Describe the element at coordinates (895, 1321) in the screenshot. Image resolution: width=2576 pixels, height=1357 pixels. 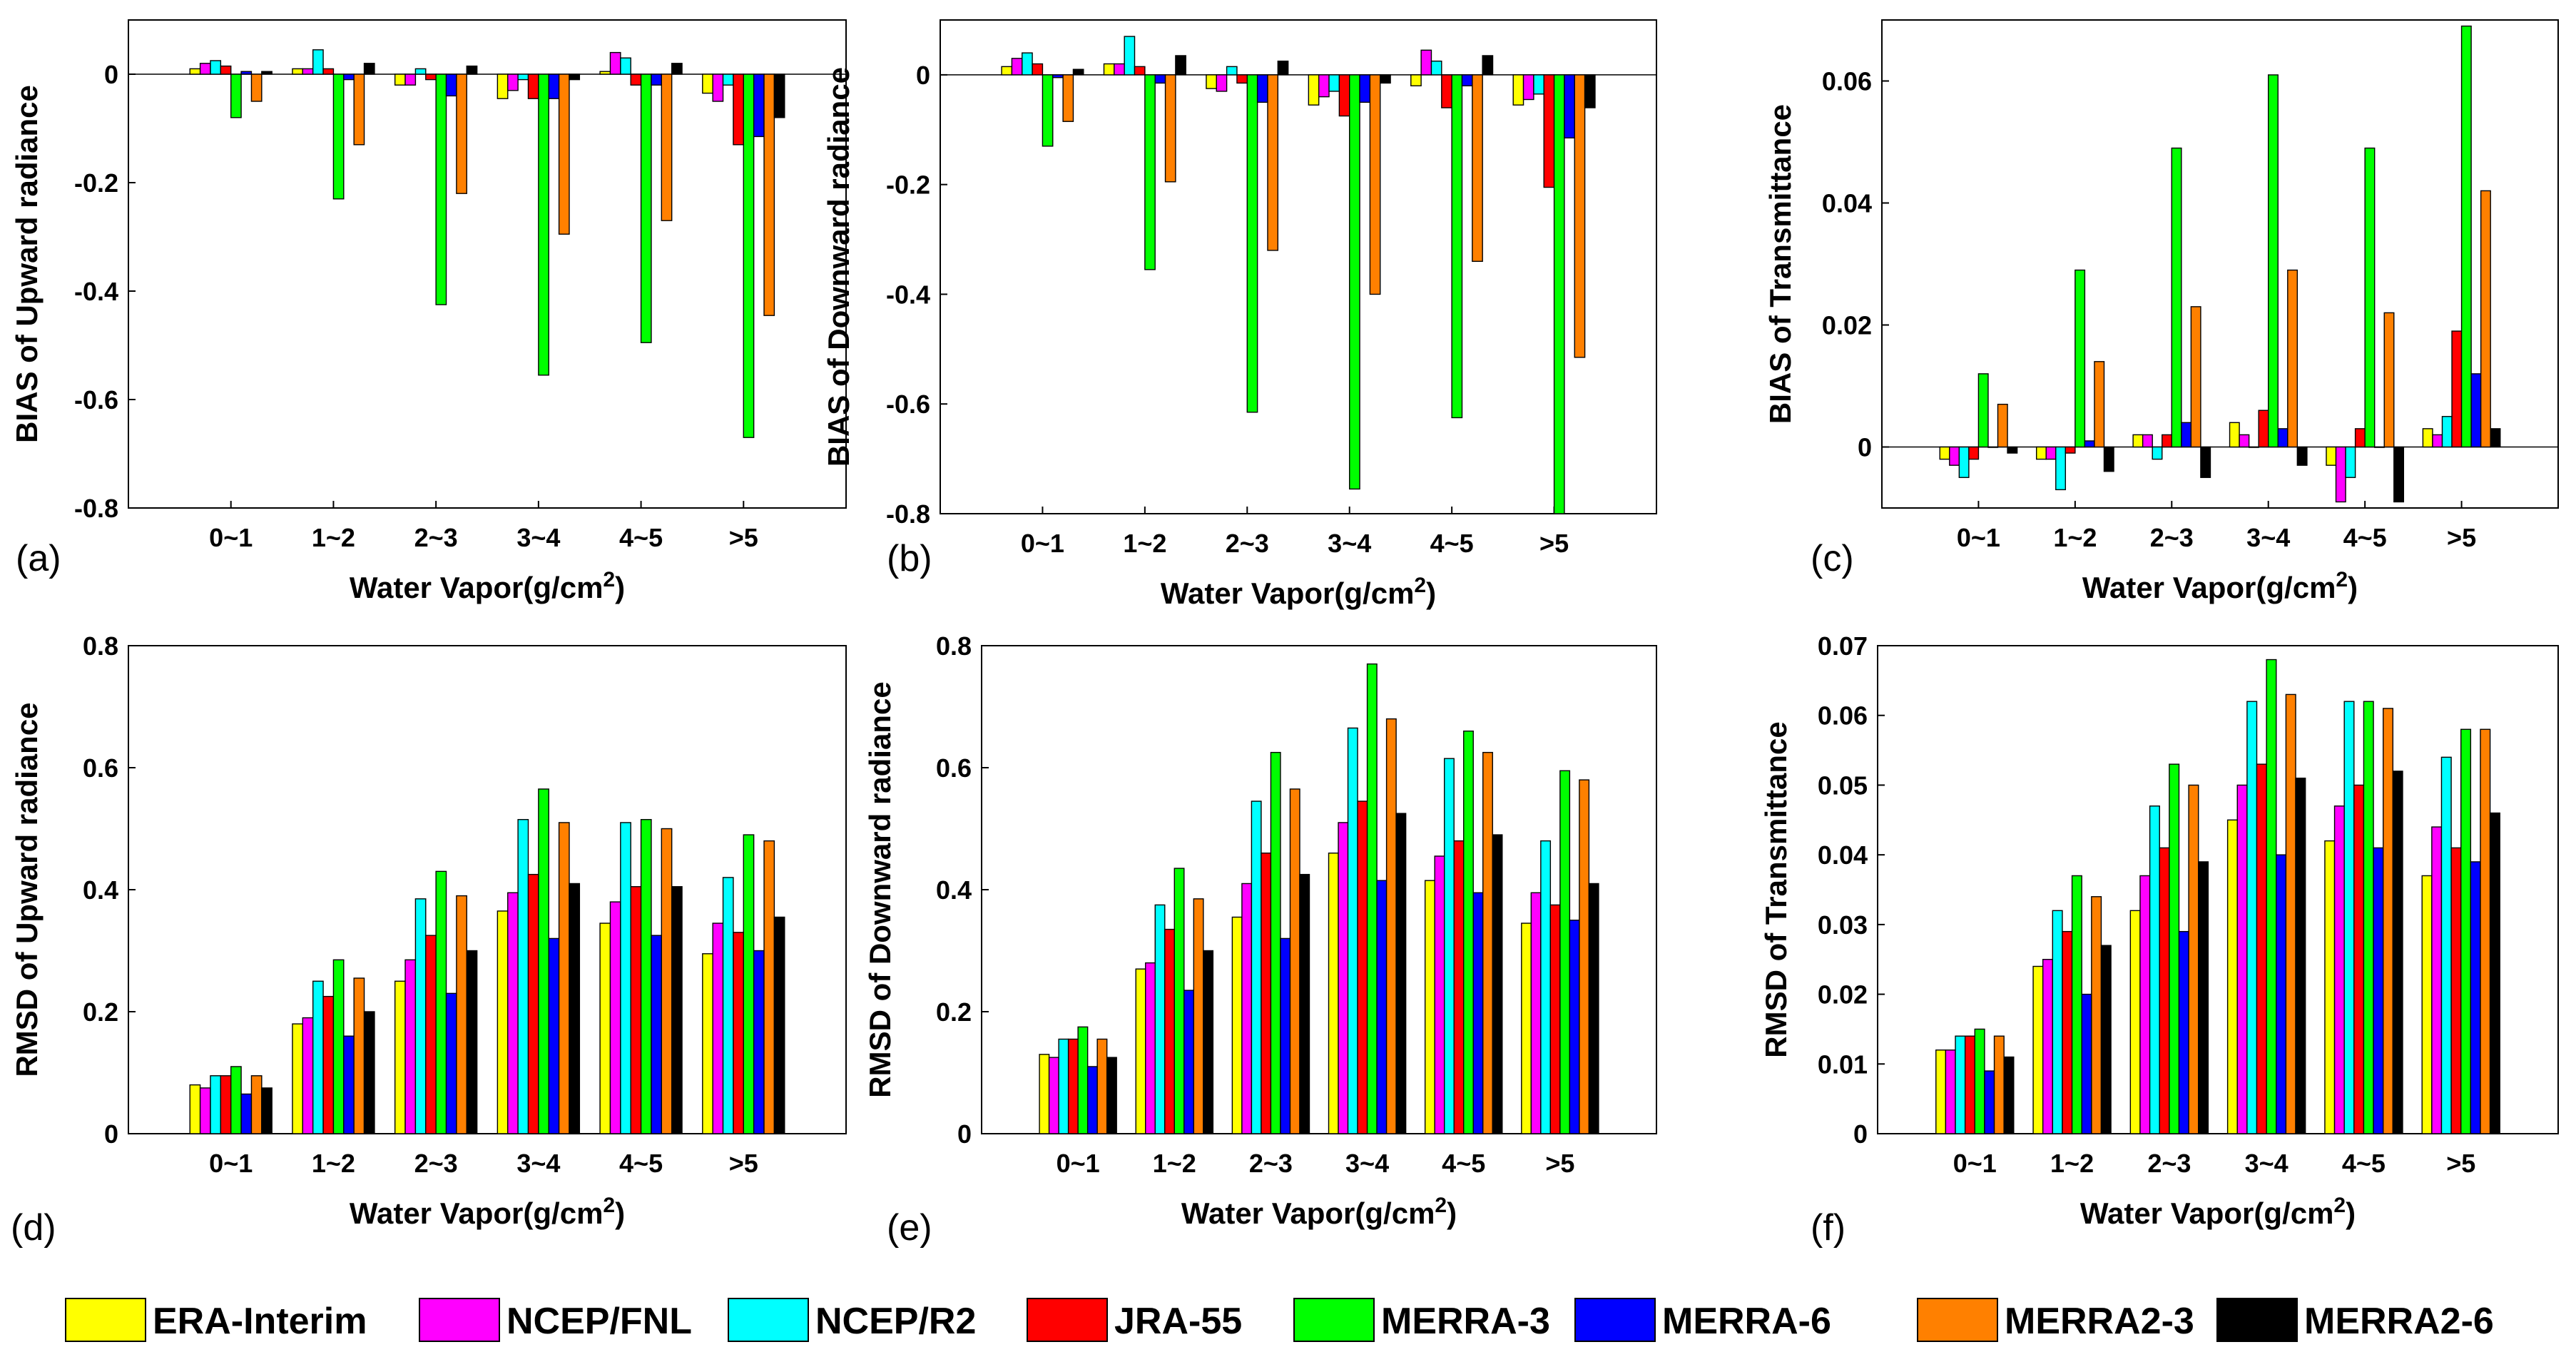
I see `legend-label: NCEP/R2` at that location.